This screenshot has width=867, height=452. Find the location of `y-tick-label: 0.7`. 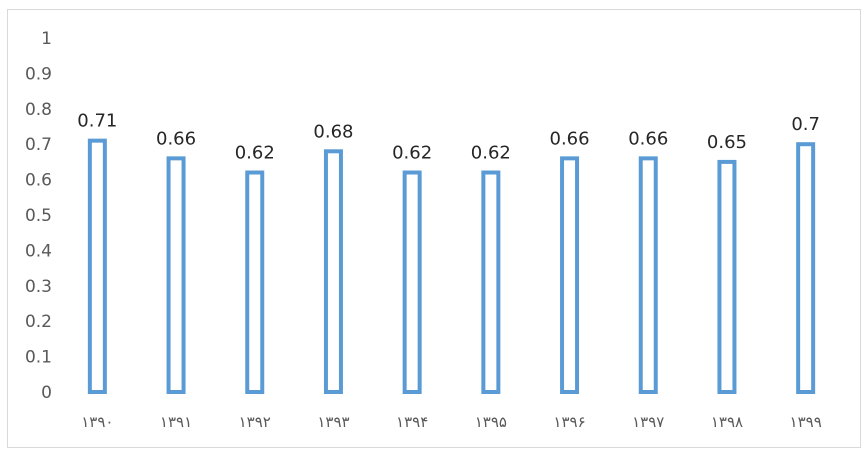

y-tick-label: 0.7 is located at coordinates (38, 145).